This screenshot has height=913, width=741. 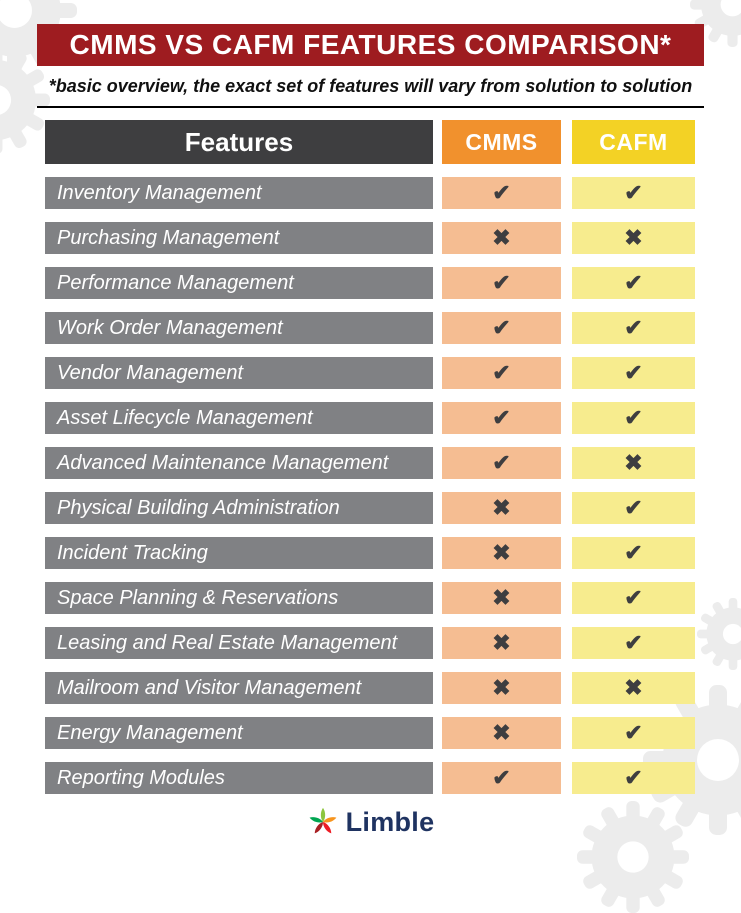 I want to click on feature-label: Leasing and Real Estate Management, so click(x=239, y=643).